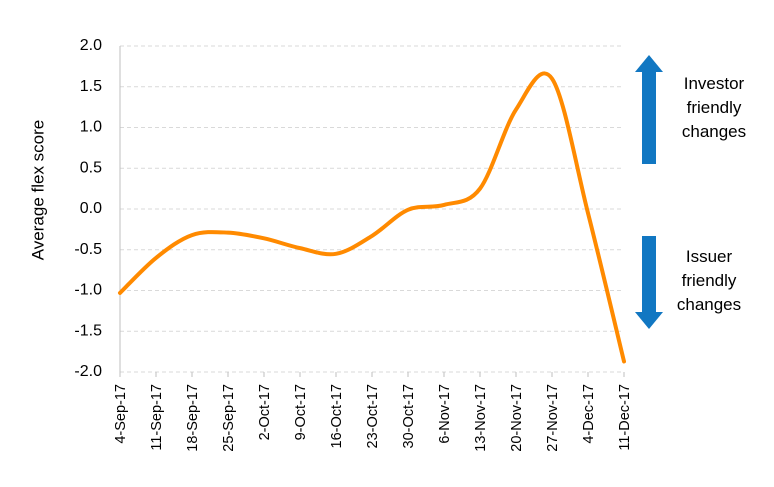 Image resolution: width=774 pixels, height=487 pixels. Describe the element at coordinates (714, 83) in the screenshot. I see `annotation-line: Investor` at that location.